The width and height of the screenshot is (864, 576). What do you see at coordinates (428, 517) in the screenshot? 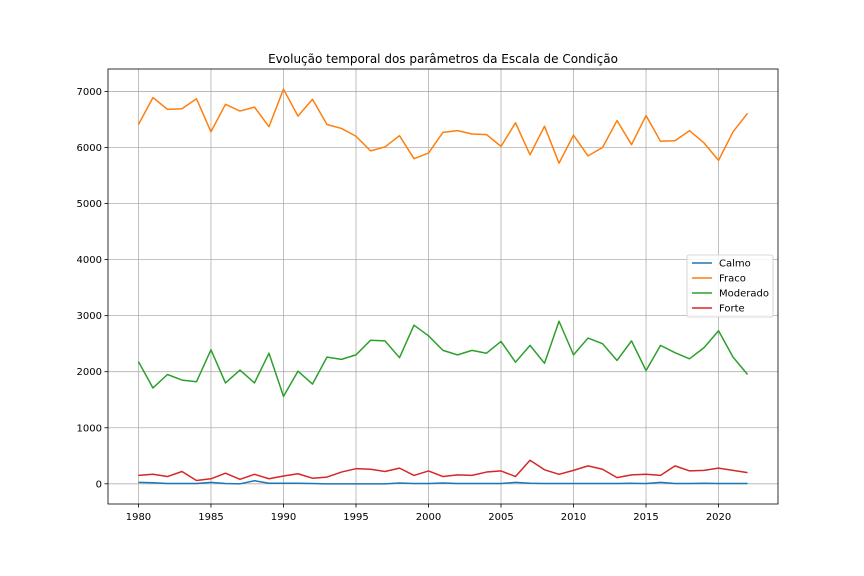
I see `x-tick-label: 2000` at bounding box center [428, 517].